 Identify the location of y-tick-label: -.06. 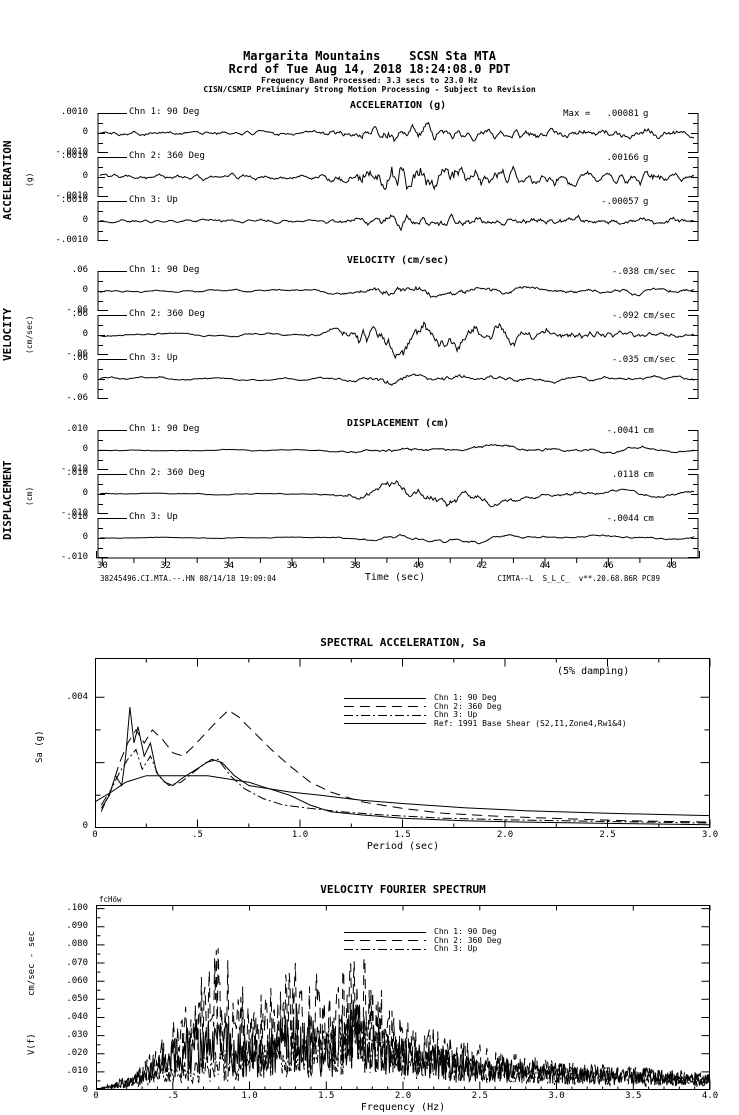
(77, 398).